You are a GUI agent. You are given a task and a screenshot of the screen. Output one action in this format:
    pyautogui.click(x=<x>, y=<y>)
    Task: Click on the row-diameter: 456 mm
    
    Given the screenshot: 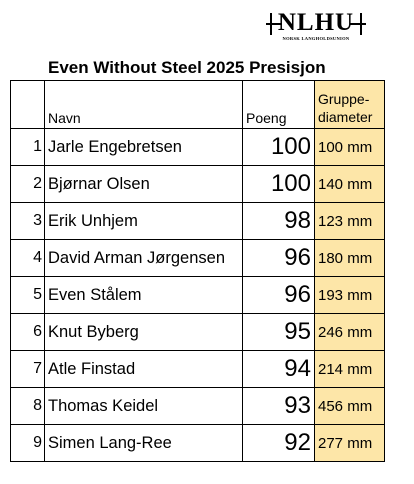 What is the action you would take?
    pyautogui.click(x=349, y=406)
    